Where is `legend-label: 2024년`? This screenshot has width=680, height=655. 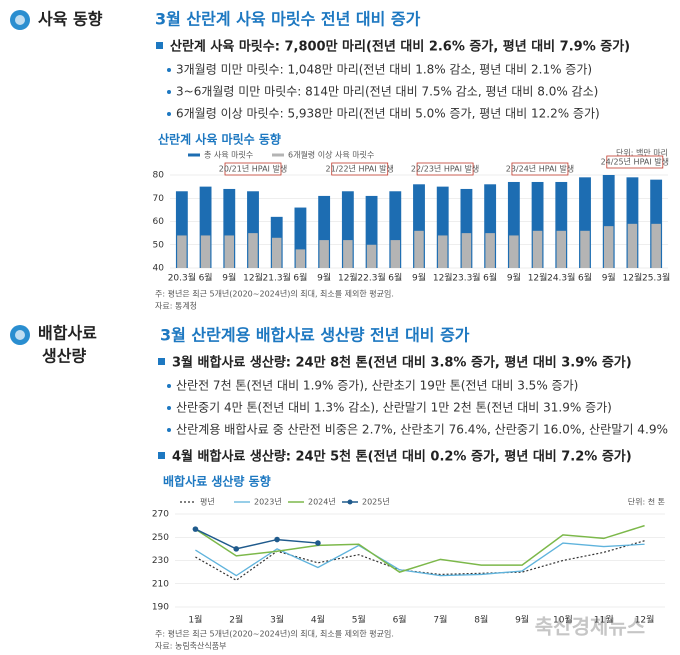
legend-label: 2024년 is located at coordinates (322, 502).